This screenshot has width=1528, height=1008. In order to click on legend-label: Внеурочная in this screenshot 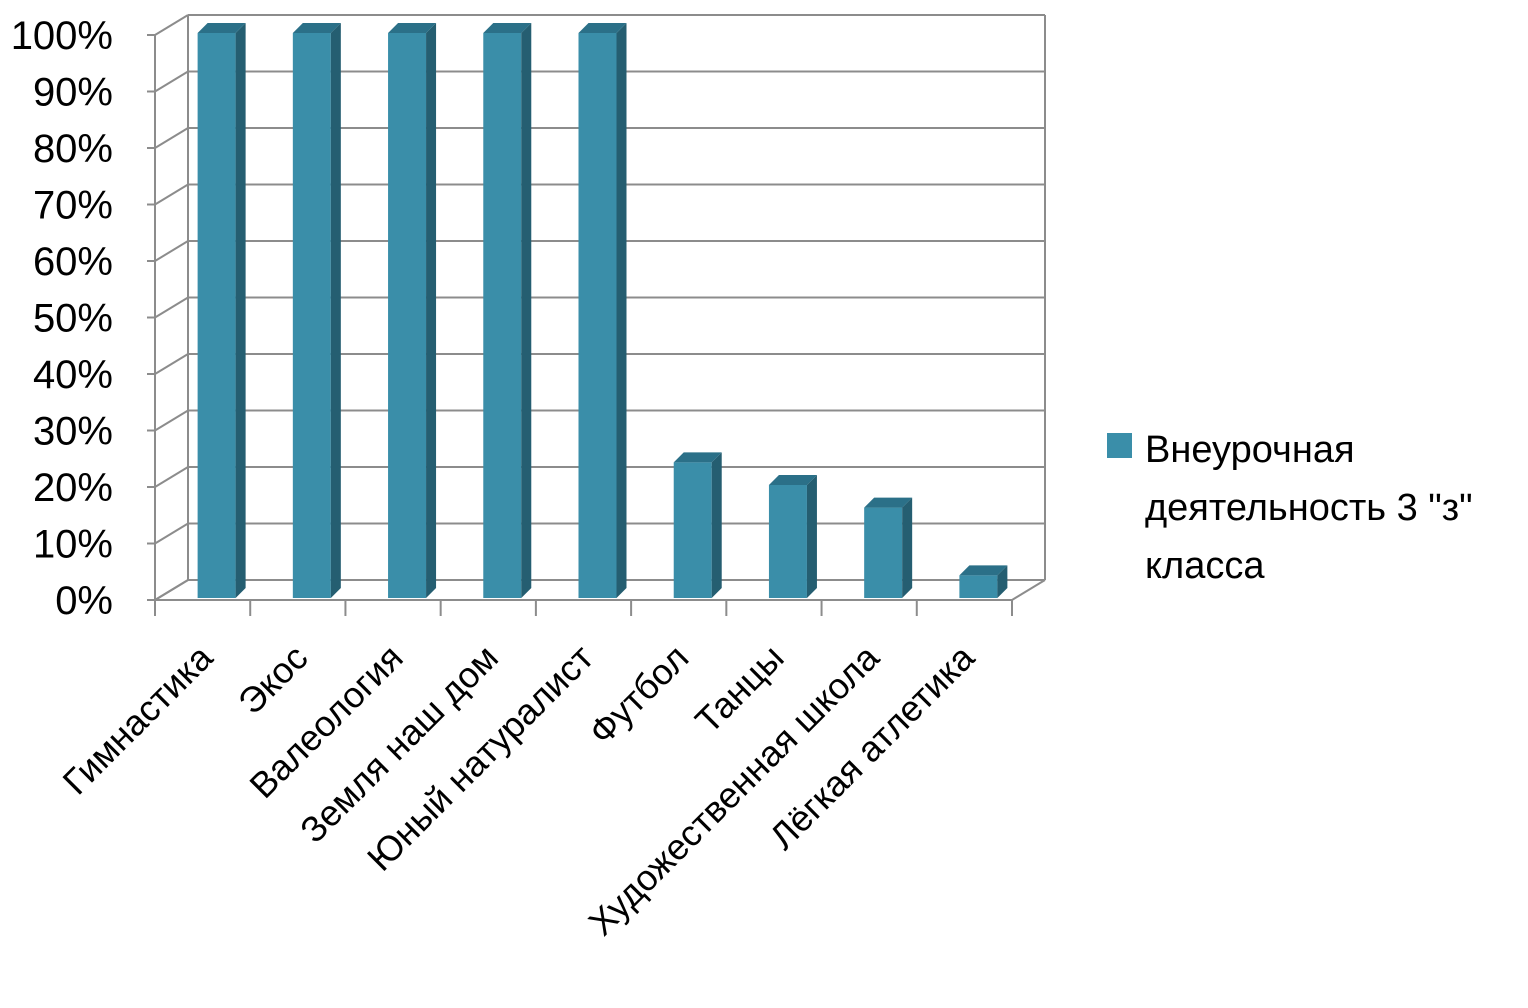, I will do `click(1250, 450)`.